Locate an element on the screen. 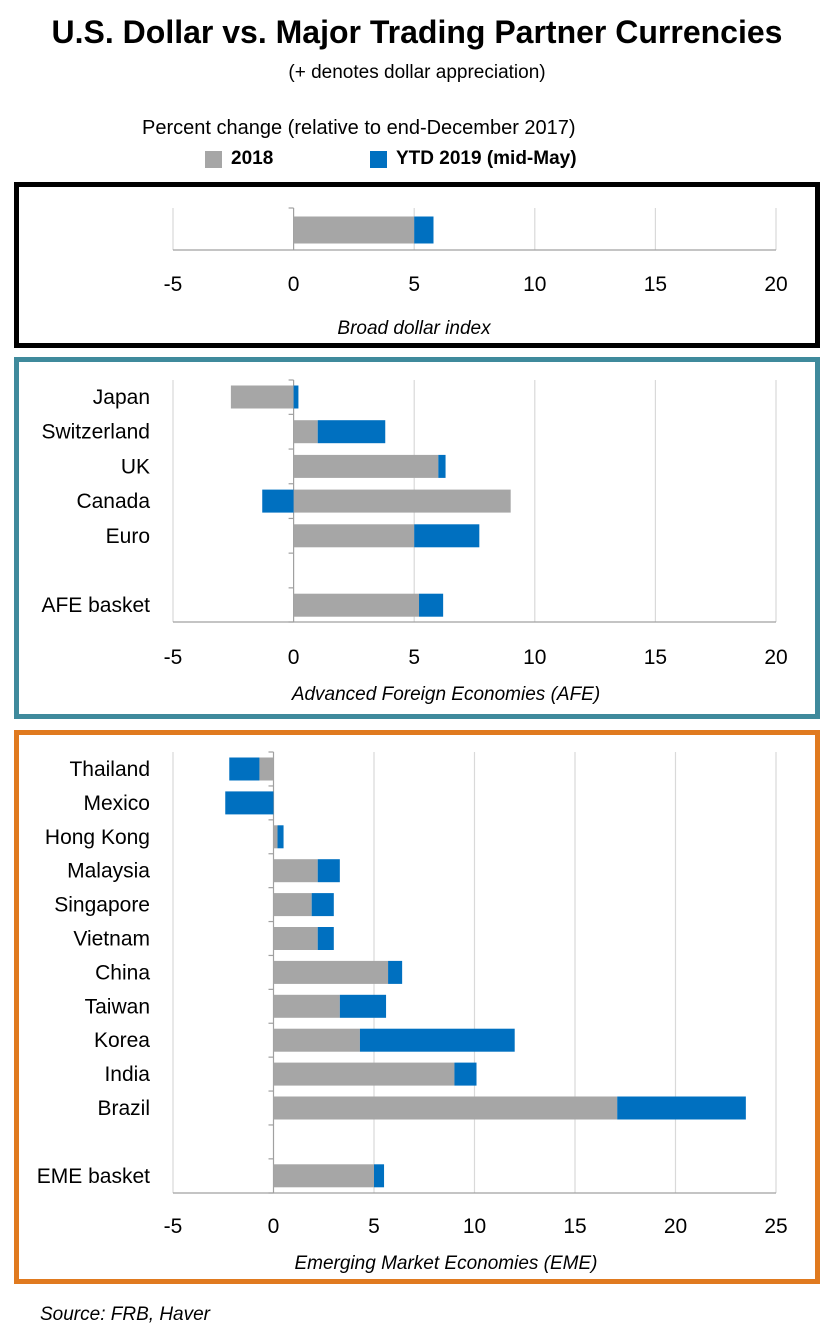 The image size is (834, 1343). eme-bar-malaysia-2019 is located at coordinates (328, 871).